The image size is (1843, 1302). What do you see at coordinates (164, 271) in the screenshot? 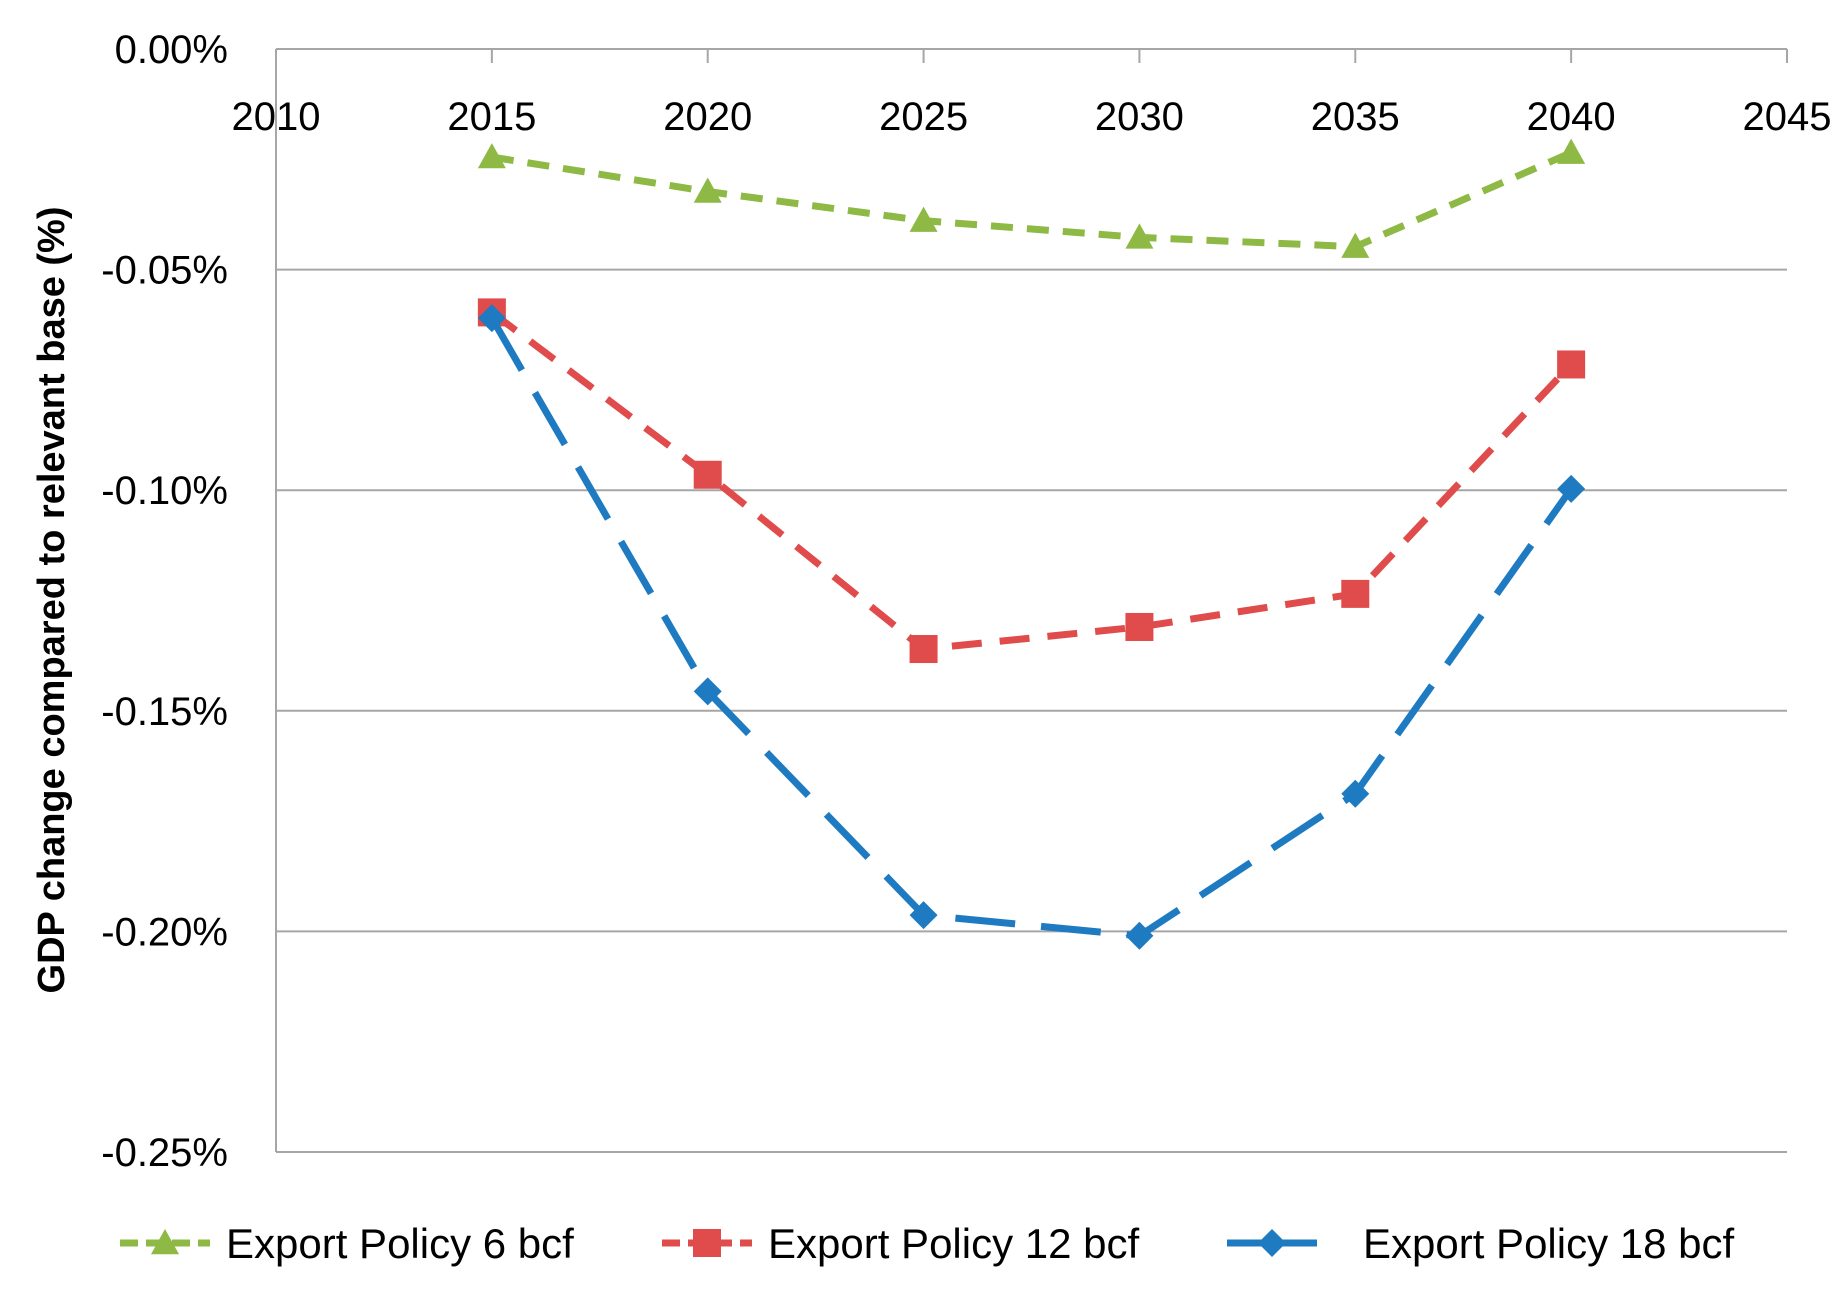
I see `y-tick-label: -0.05%` at bounding box center [164, 271].